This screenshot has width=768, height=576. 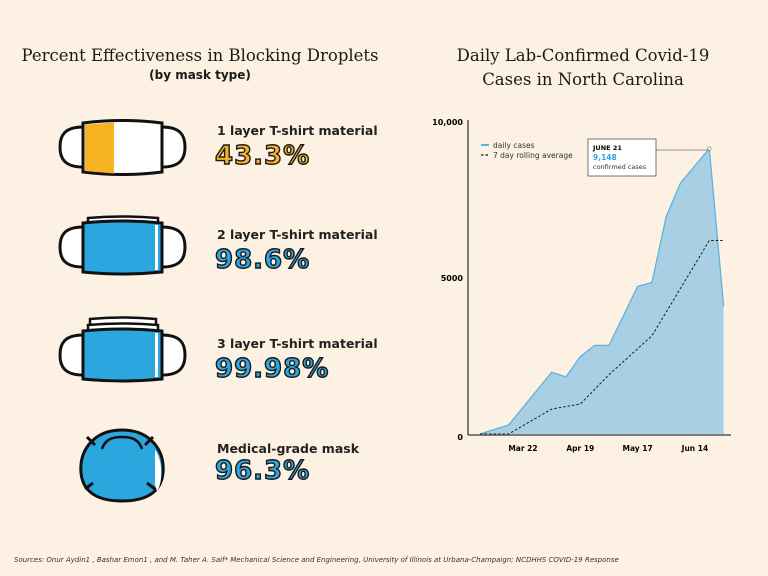 I want to click on mask-percent: 99.98%, so click(x=272, y=368).